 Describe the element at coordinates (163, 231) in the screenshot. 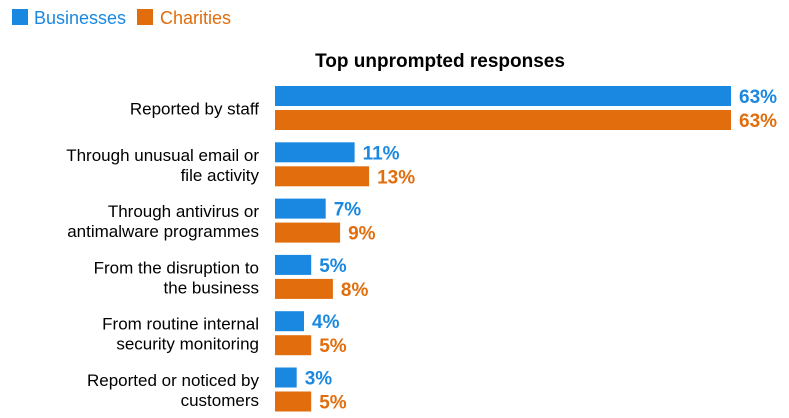

I see `category-label-line: antimalware programmes` at that location.